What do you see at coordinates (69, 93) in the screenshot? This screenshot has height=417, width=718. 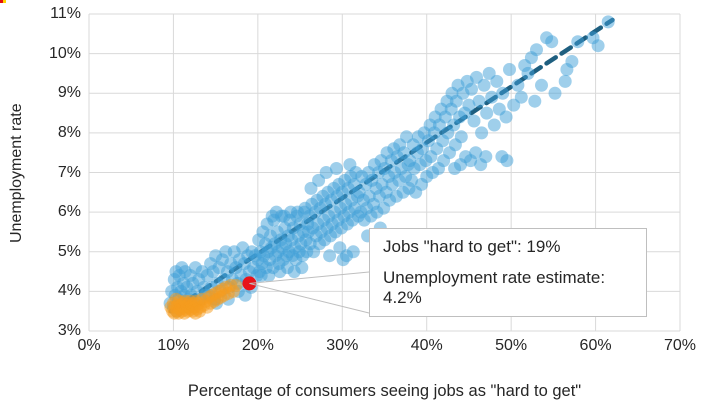 I see `y-tick-label: 9%` at bounding box center [69, 93].